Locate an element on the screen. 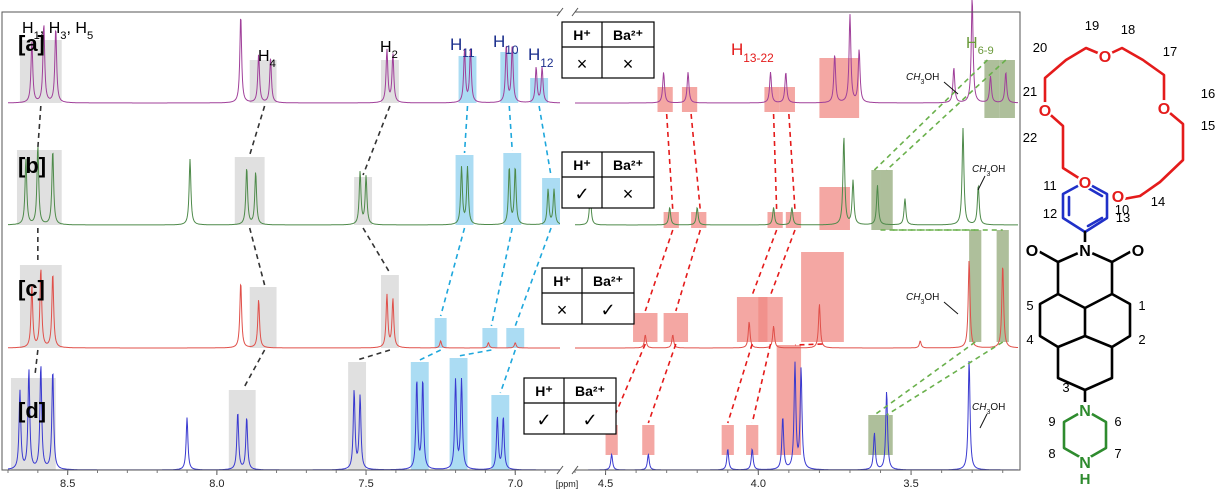  x-axis-label: [ppm] is located at coordinates (567, 484).